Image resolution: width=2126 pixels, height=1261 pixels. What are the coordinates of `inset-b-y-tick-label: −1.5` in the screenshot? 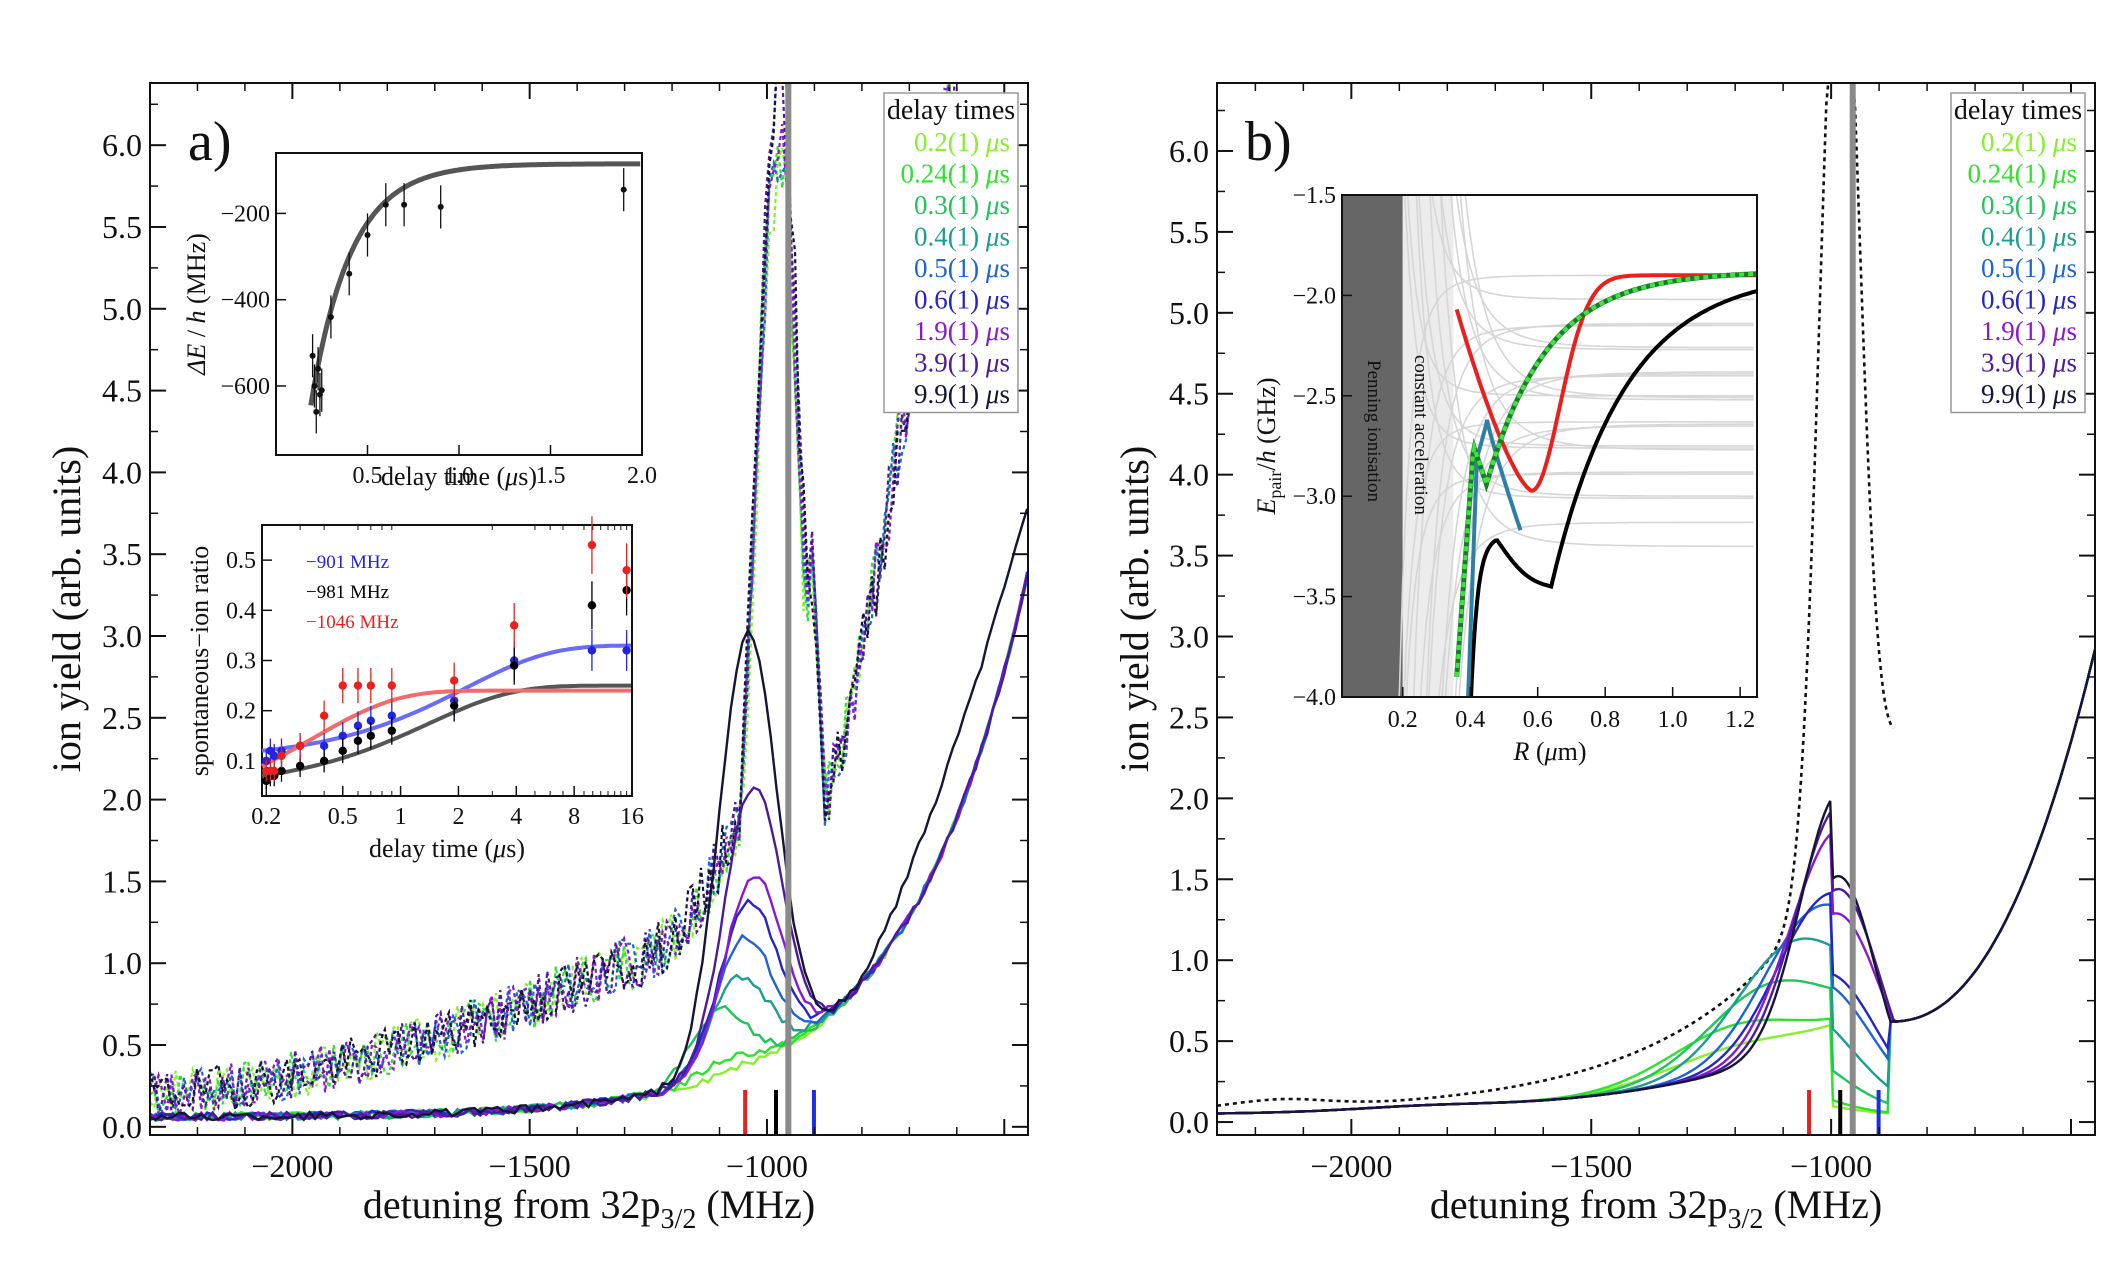 It's located at (1314, 196).